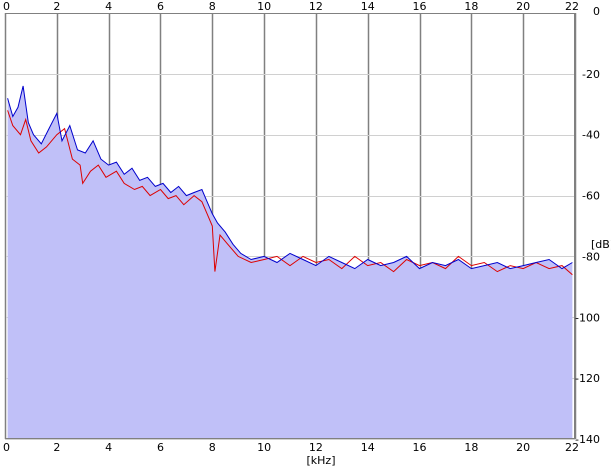 Image resolution: width=611 pixels, height=467 pixels. Describe the element at coordinates (572, 6) in the screenshot. I see `x-tick-top-22: 22` at that location.